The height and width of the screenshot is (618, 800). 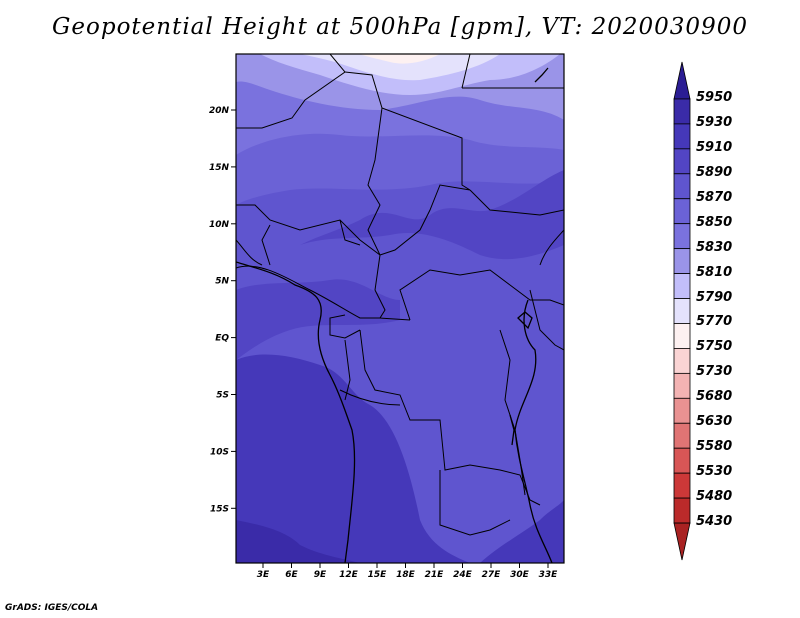 I want to click on credit-label: GrADS: IGES/COLA, so click(x=52, y=608).